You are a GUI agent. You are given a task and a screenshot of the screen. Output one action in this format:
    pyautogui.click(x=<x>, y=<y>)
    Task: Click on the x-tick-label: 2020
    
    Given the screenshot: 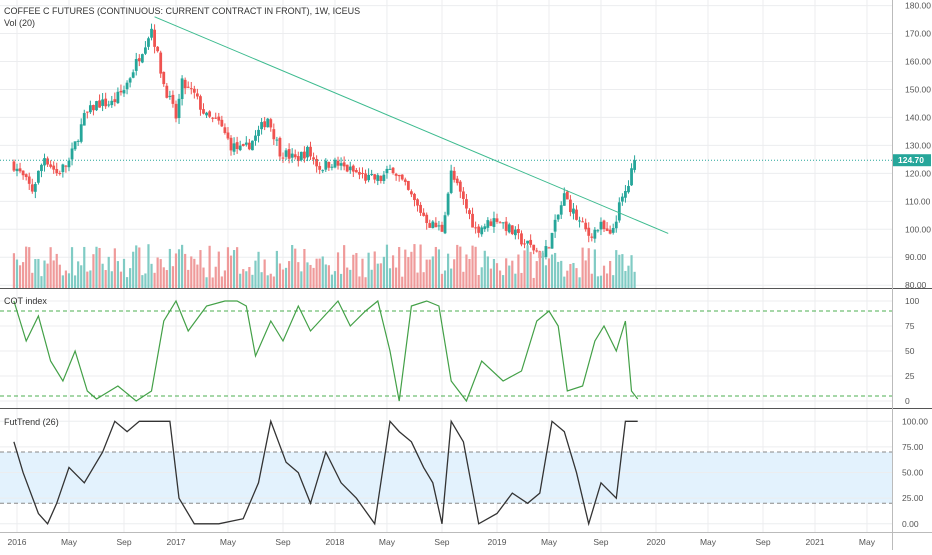 What is the action you would take?
    pyautogui.click(x=656, y=542)
    